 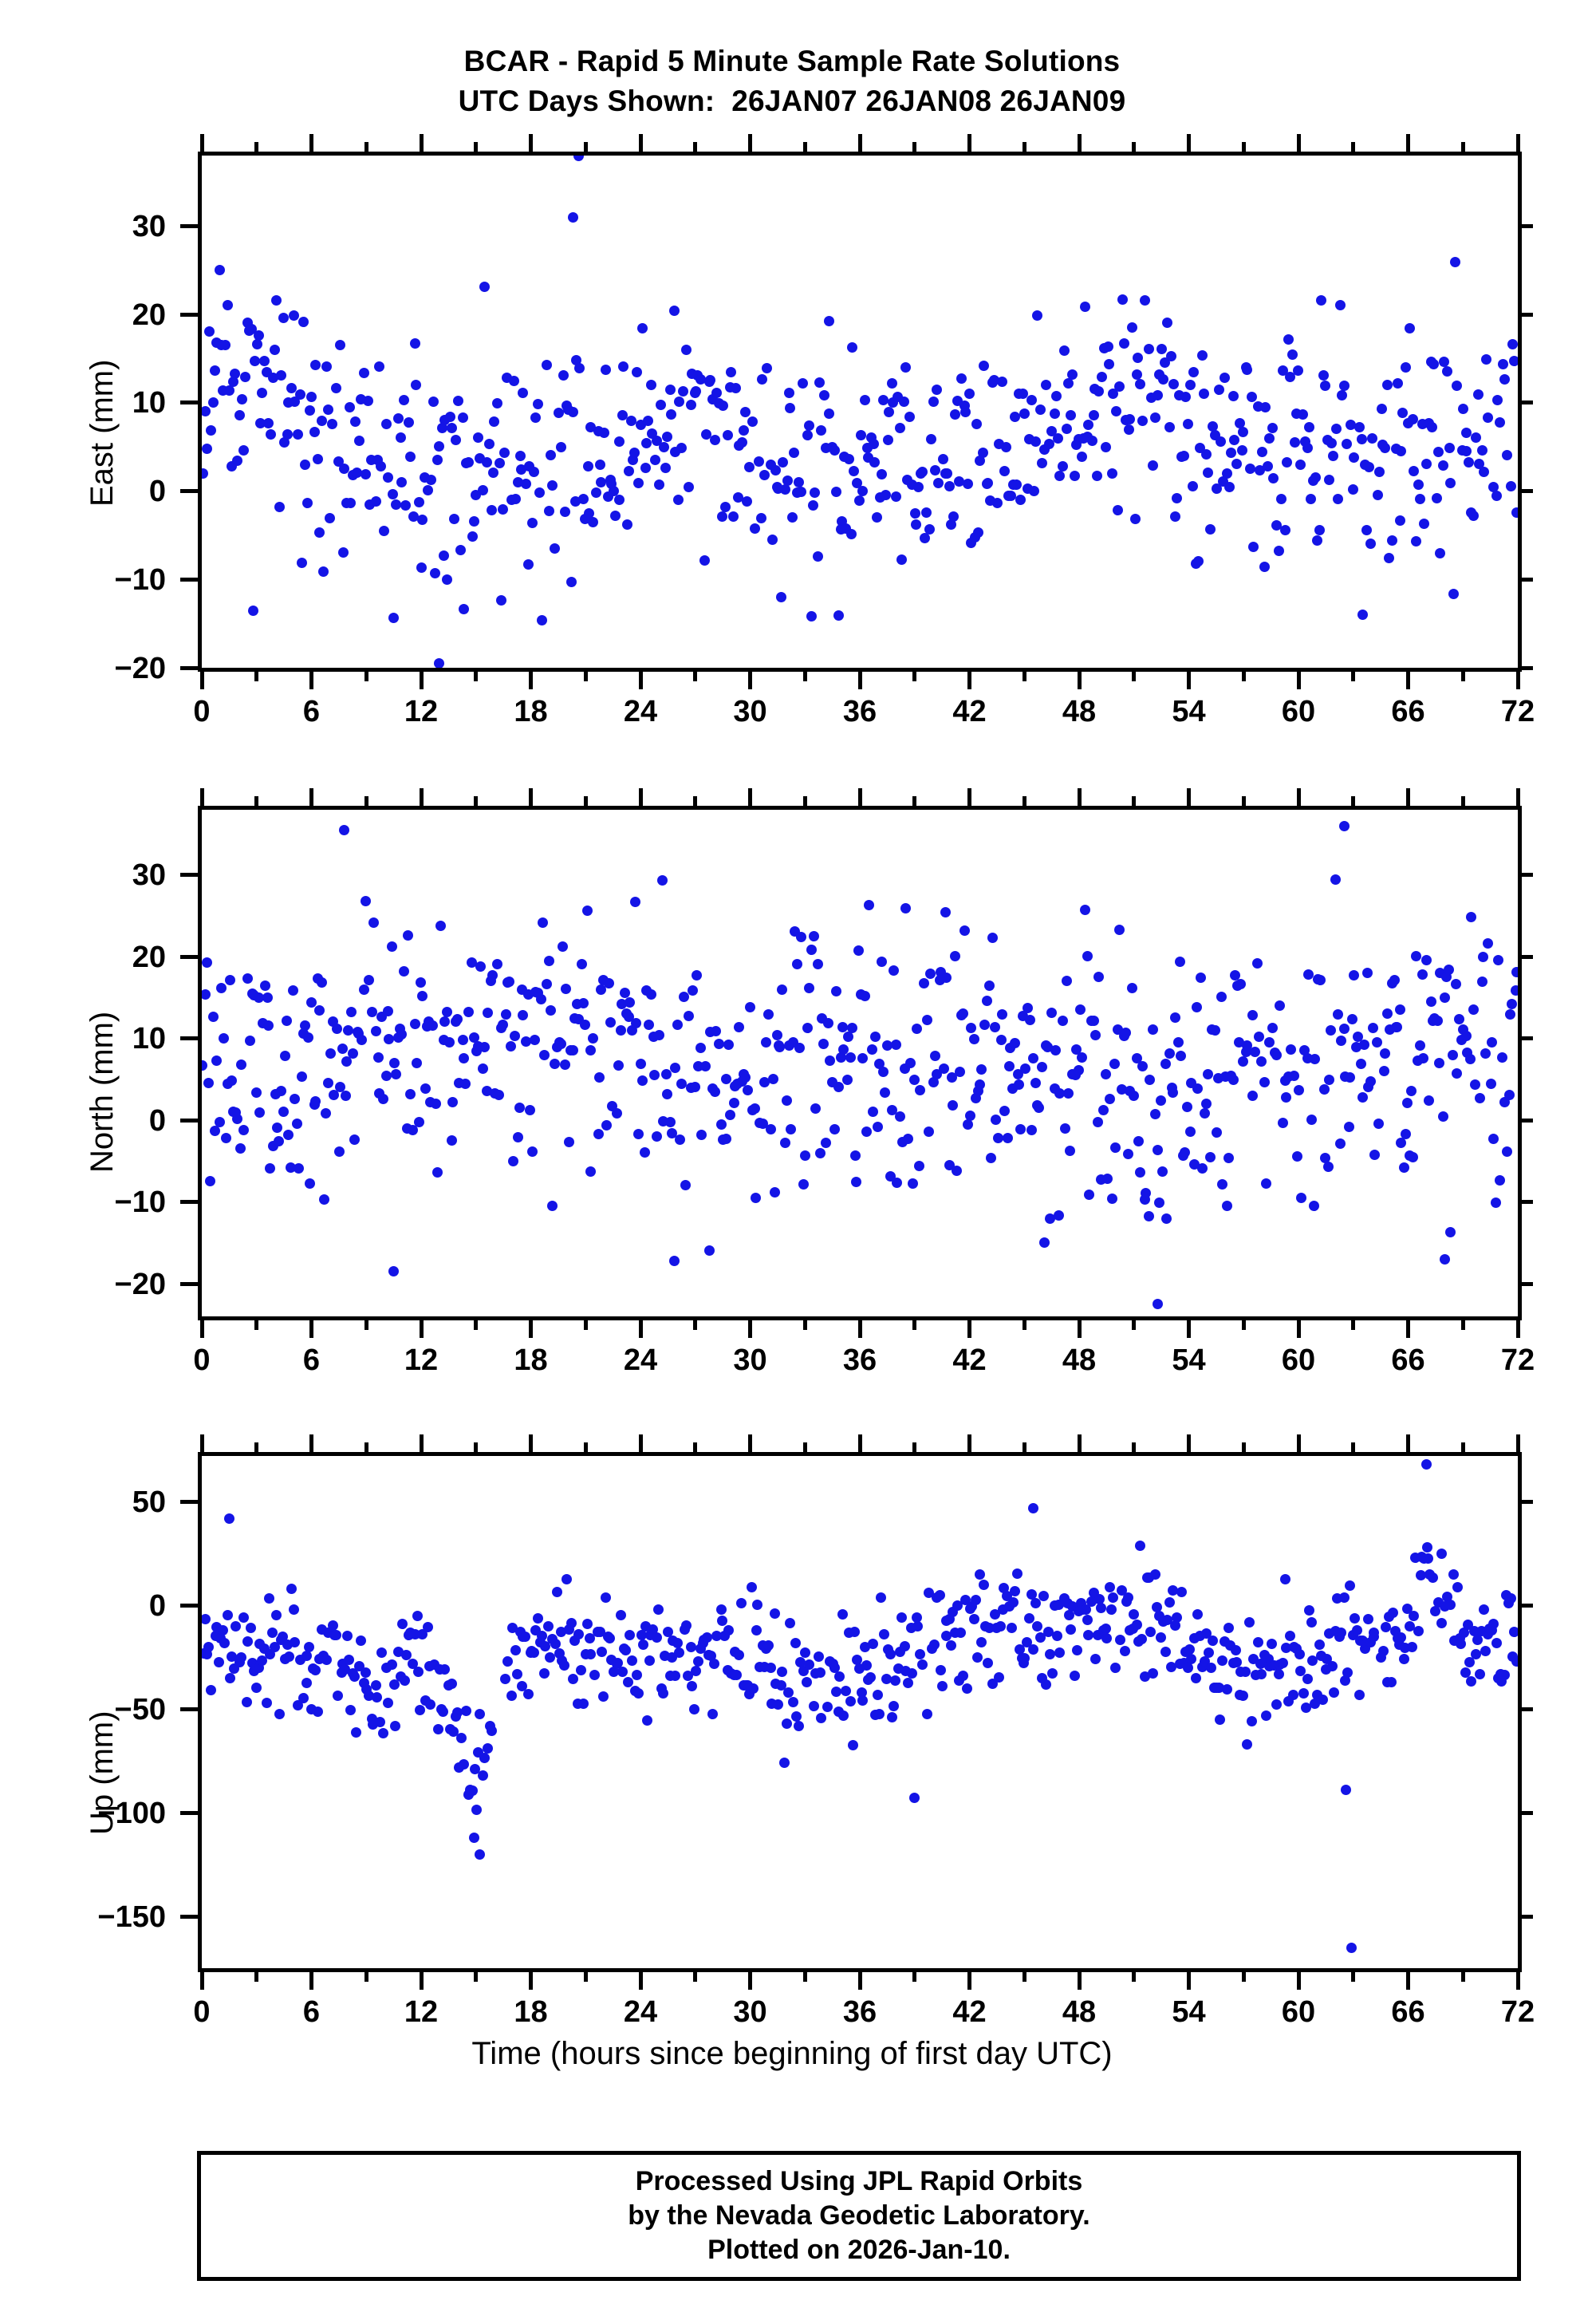 I want to click on x-axis-tick-label: 24, so click(x=641, y=2012).